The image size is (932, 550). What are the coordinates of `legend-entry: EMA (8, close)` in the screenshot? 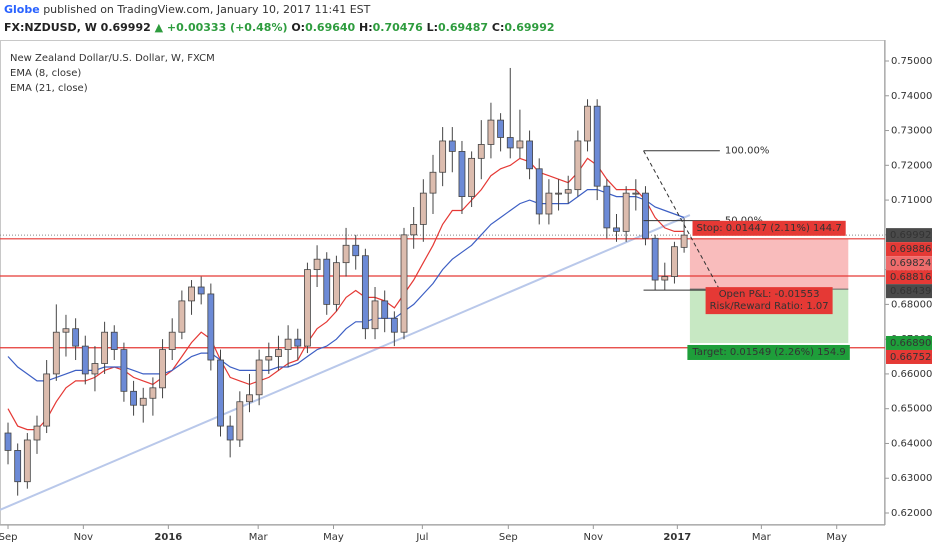 It's located at (45, 73).